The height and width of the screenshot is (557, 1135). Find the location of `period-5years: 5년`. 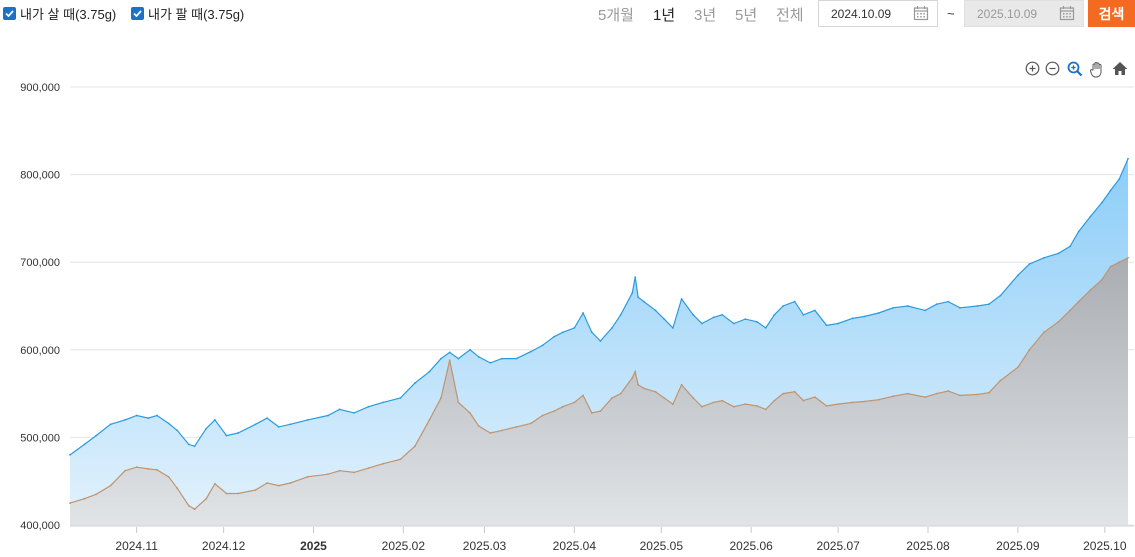

period-5years: 5년 is located at coordinates (746, 15).